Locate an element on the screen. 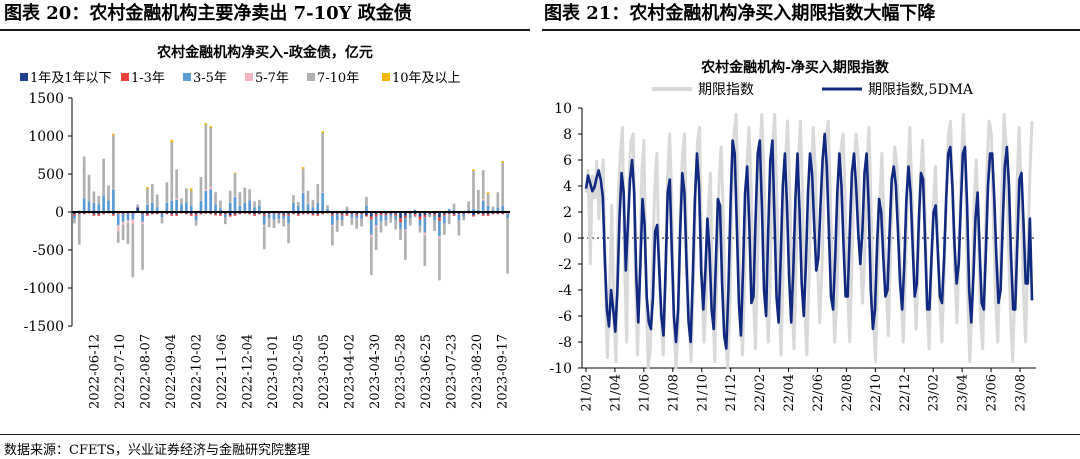 The height and width of the screenshot is (459, 1080). bar-x-tick-label: 2023-01-01 is located at coordinates (273, 371).